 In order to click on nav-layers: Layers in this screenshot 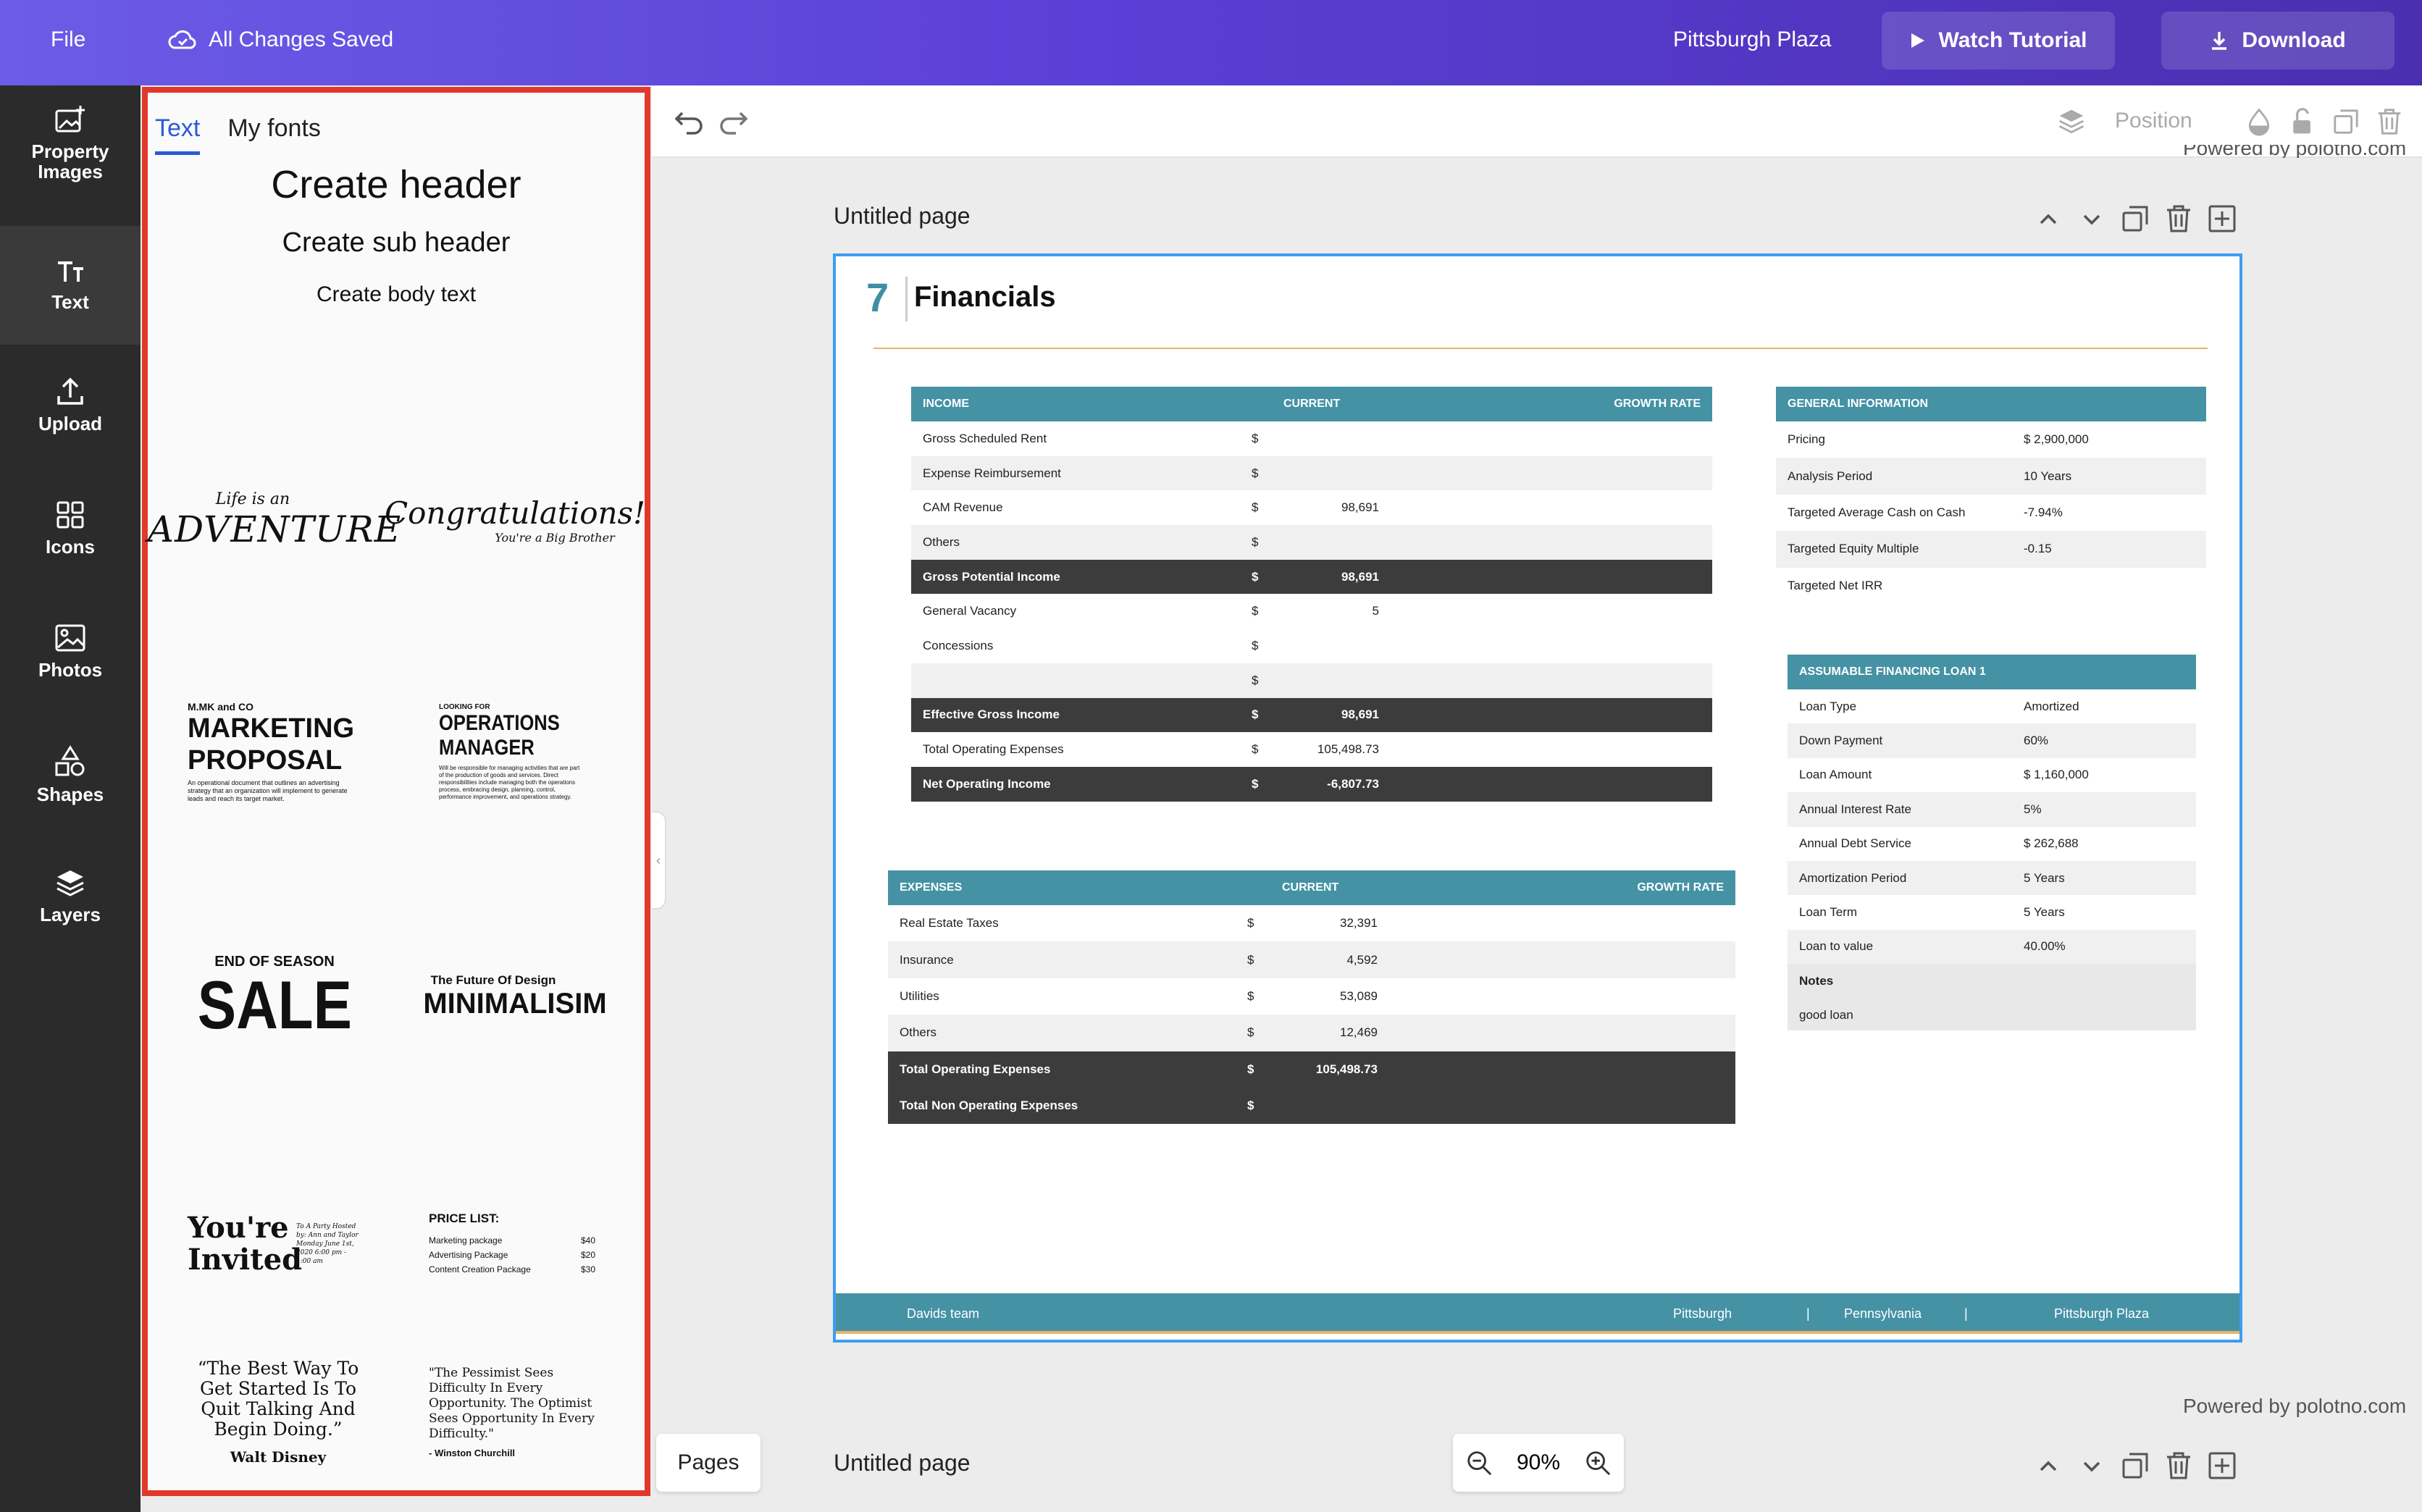, I will do `click(70, 896)`.